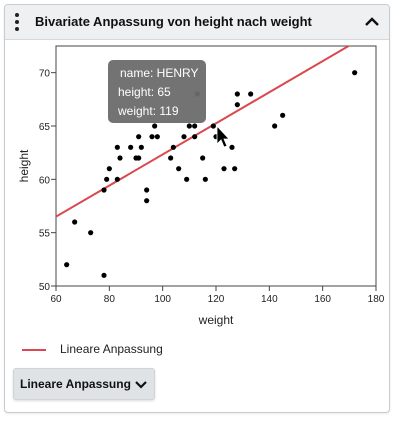 This screenshot has height=423, width=400. I want to click on tooltip-weight: weight: 119, so click(148, 111).